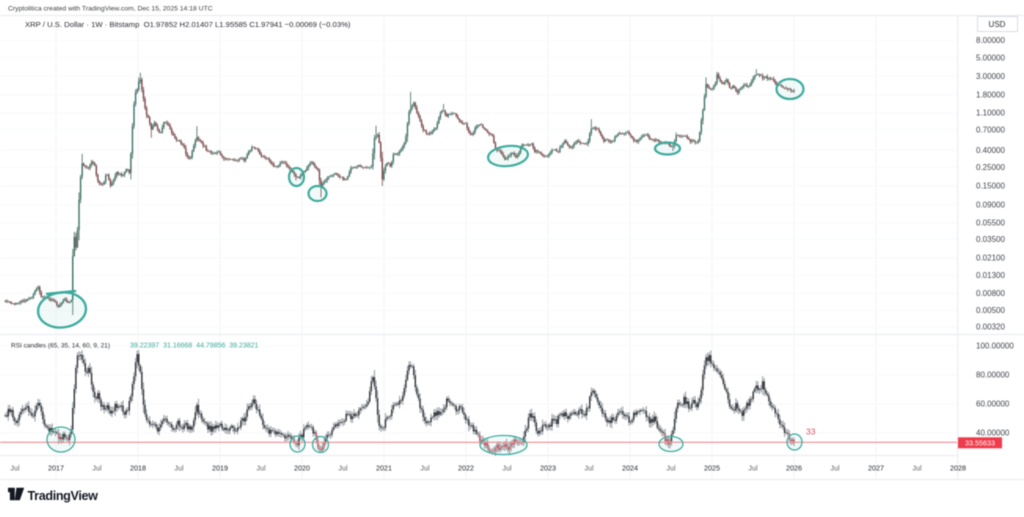  Describe the element at coordinates (990, 150) in the screenshot. I see `svg-text: 0.40000` at that location.